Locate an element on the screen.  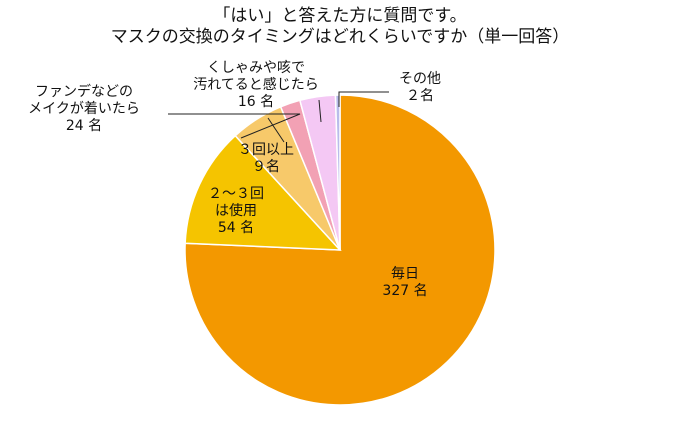
slice-label-other: その他２名 is located at coordinates (420, 87).